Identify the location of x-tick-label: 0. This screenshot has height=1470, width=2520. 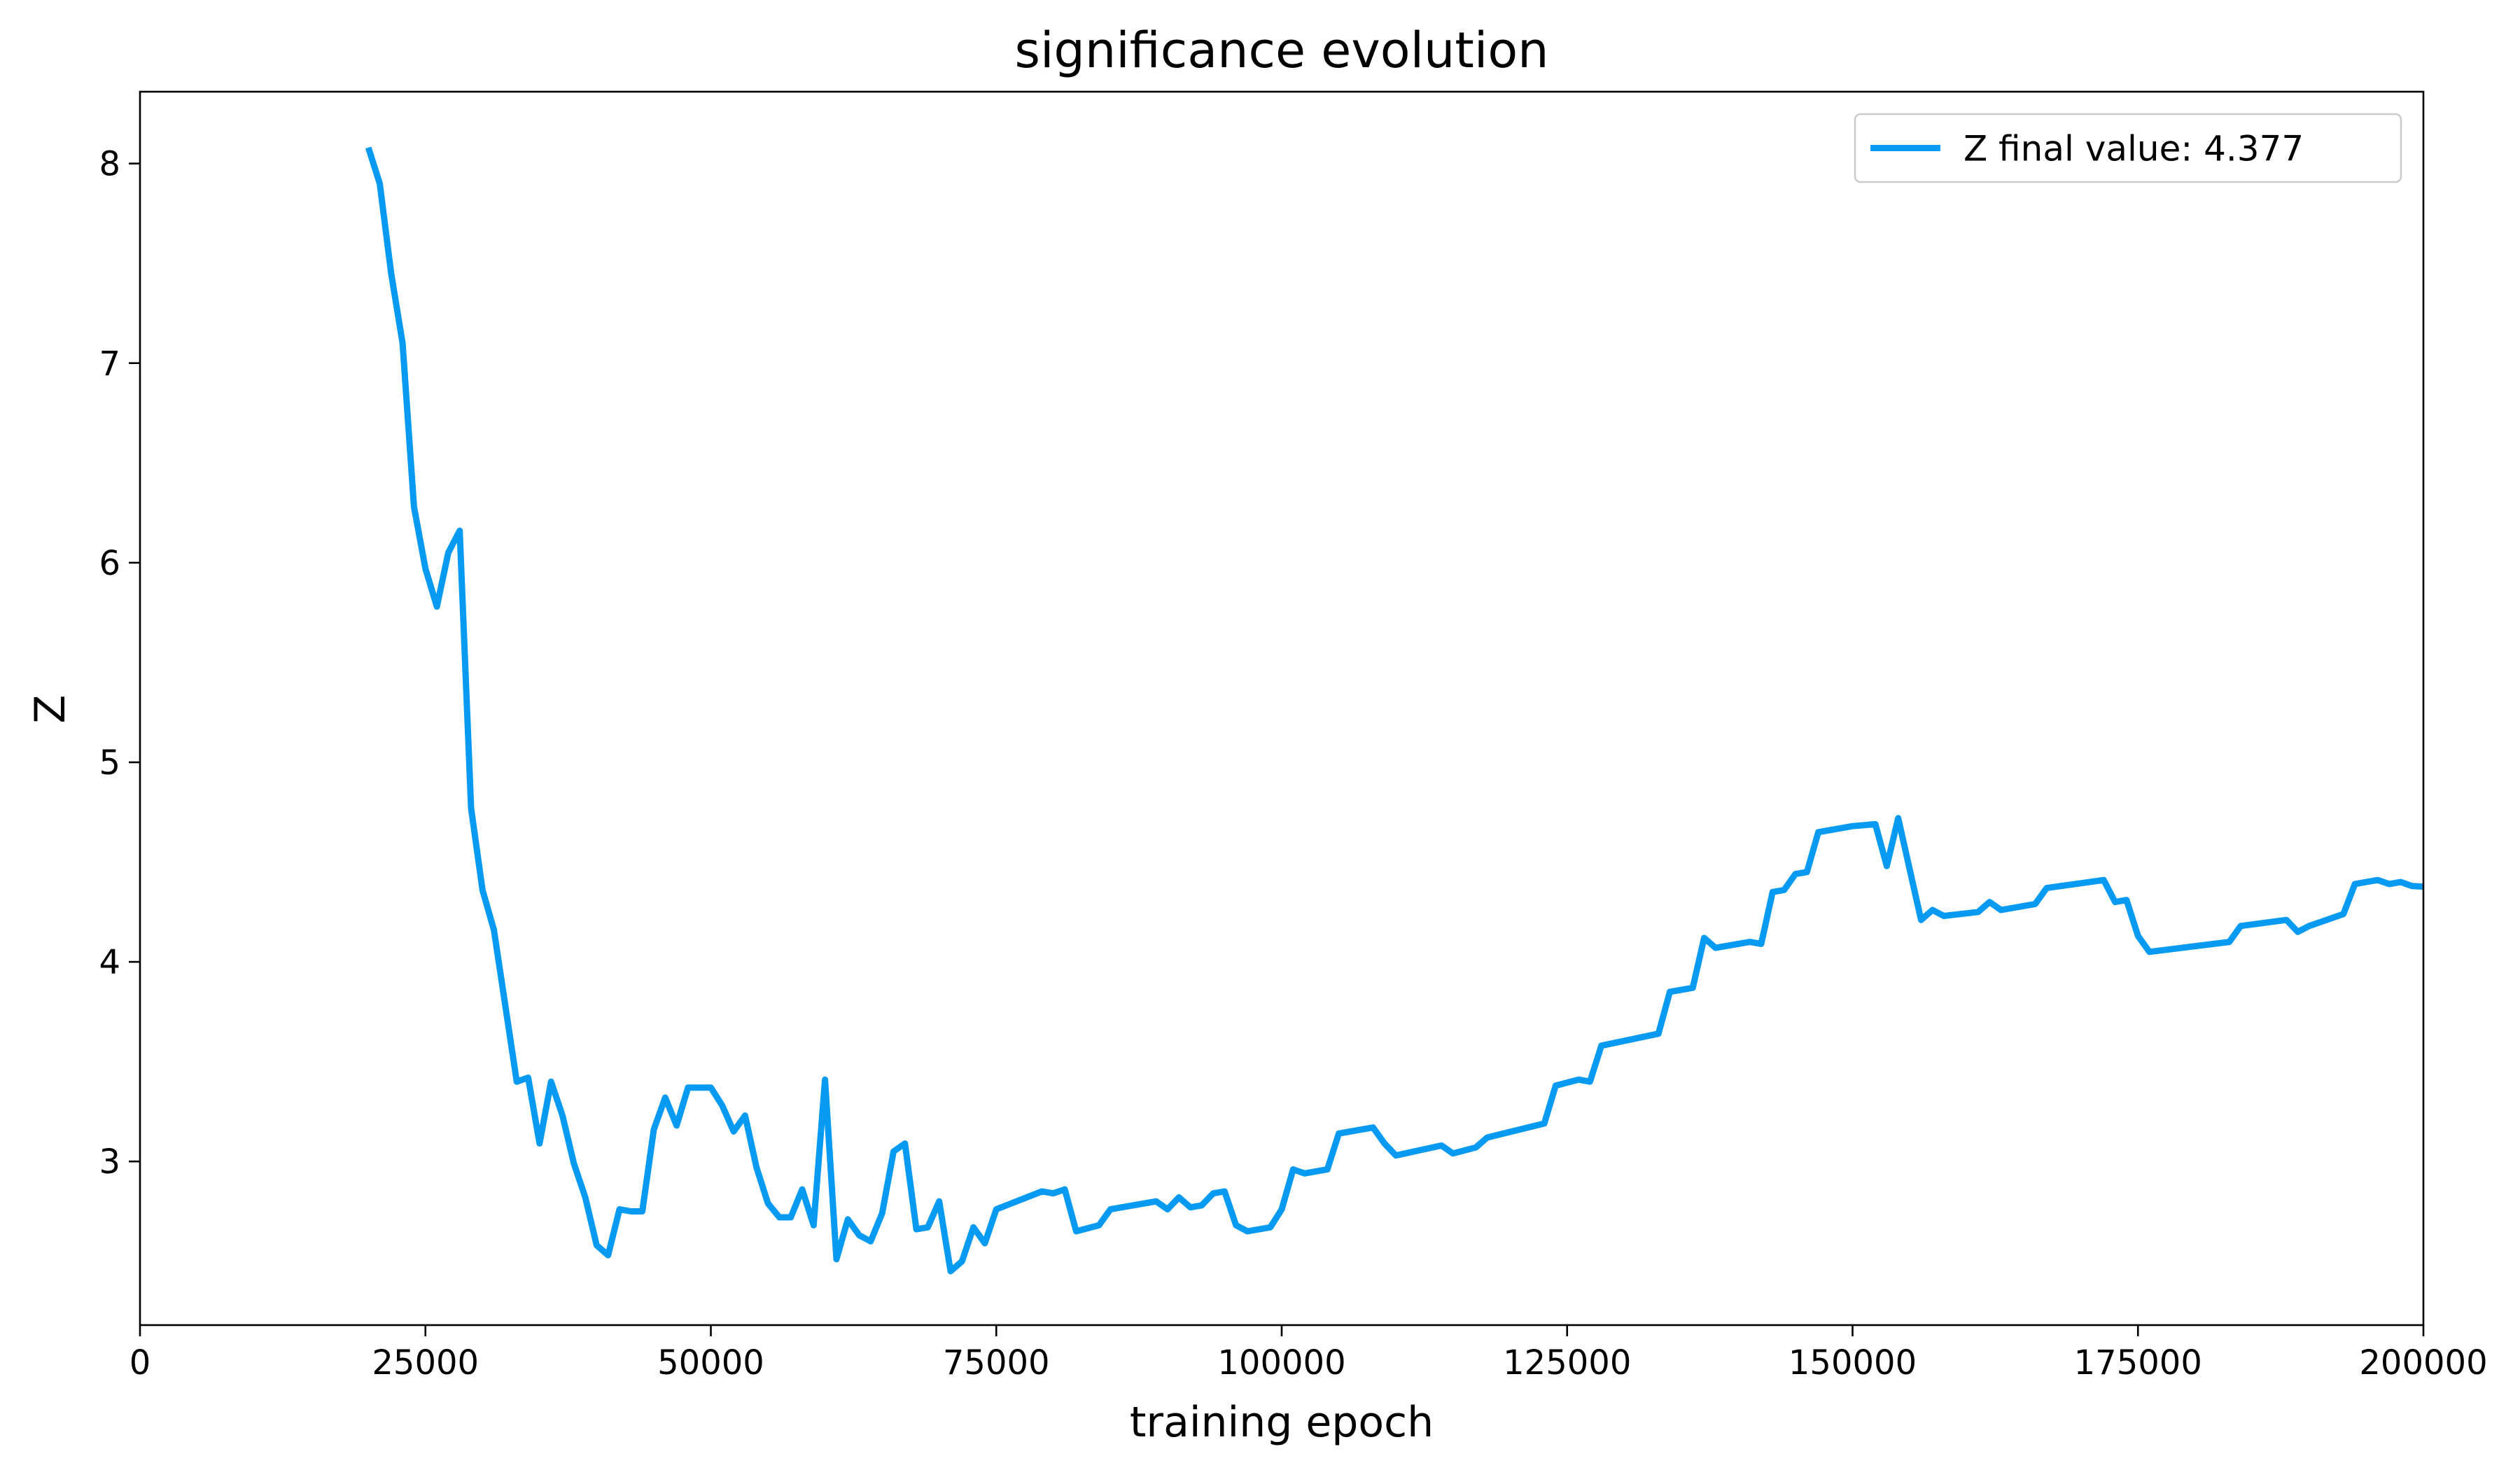
(140, 1362).